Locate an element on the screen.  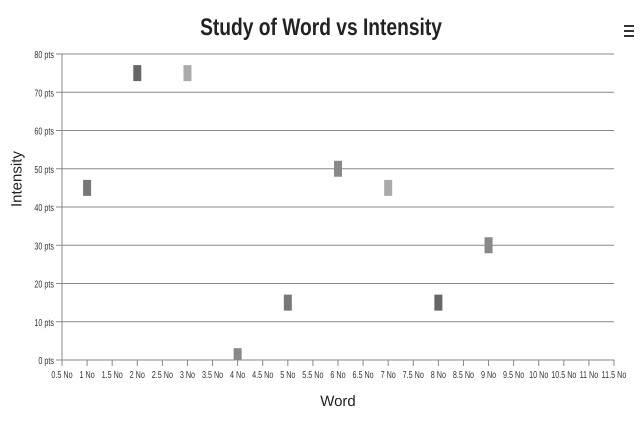
x-tick-label: 4.5 No is located at coordinates (263, 374).